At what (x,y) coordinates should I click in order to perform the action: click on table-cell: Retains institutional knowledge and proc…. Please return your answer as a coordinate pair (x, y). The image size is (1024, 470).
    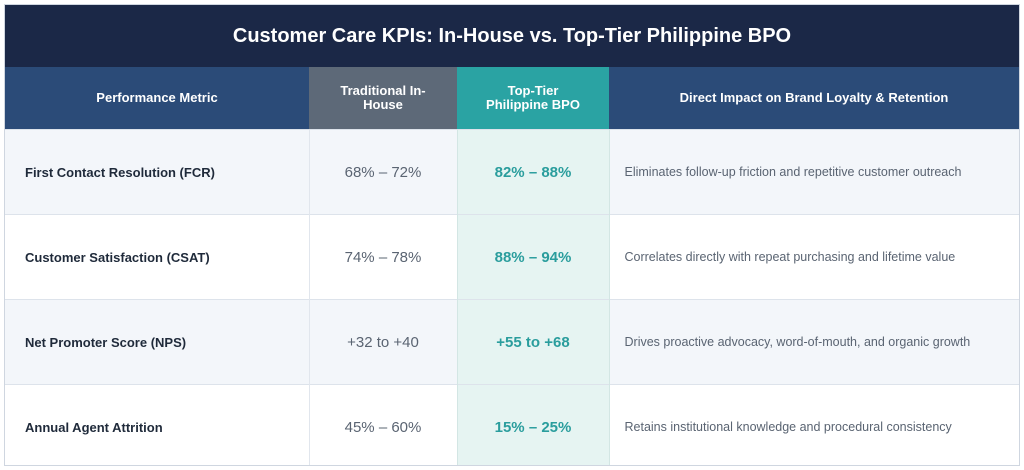
    Looking at the image, I should click on (814, 424).